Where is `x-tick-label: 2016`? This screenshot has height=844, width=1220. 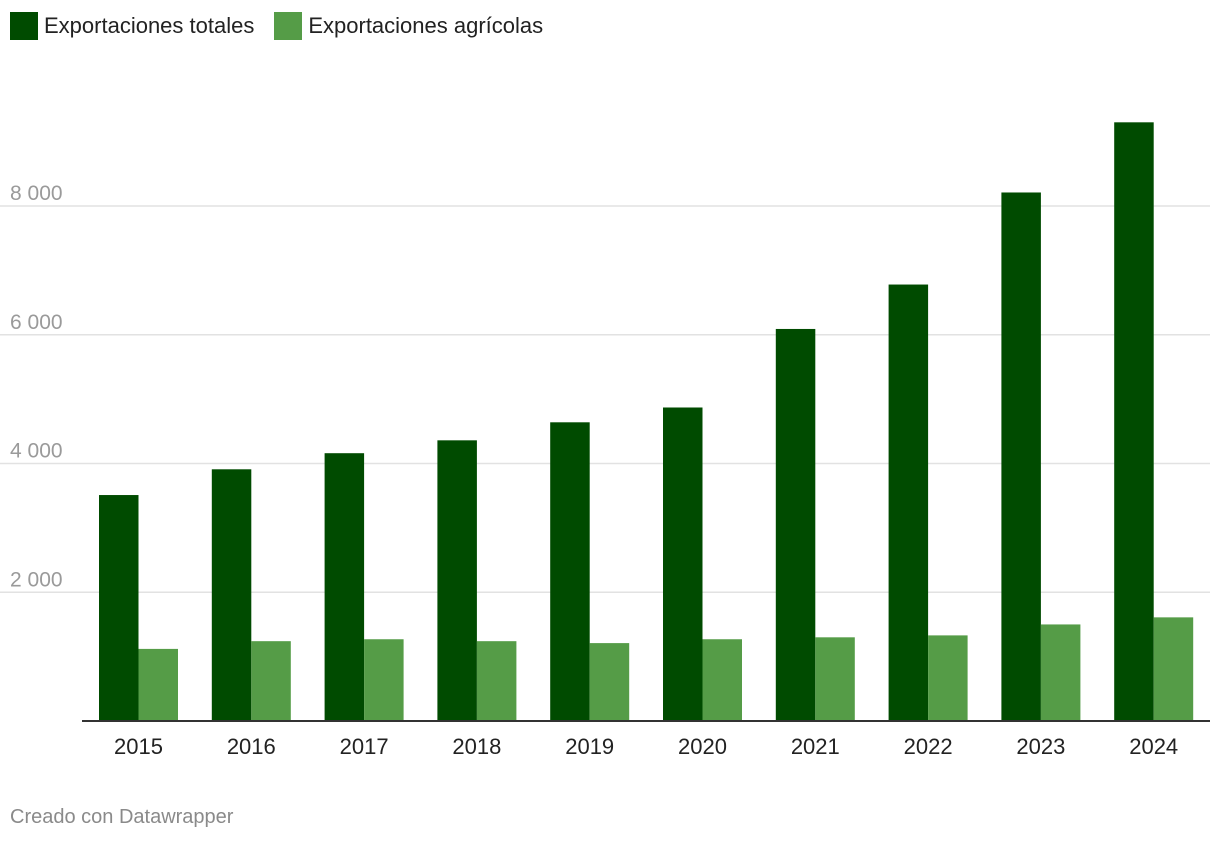
x-tick-label: 2016 is located at coordinates (251, 746).